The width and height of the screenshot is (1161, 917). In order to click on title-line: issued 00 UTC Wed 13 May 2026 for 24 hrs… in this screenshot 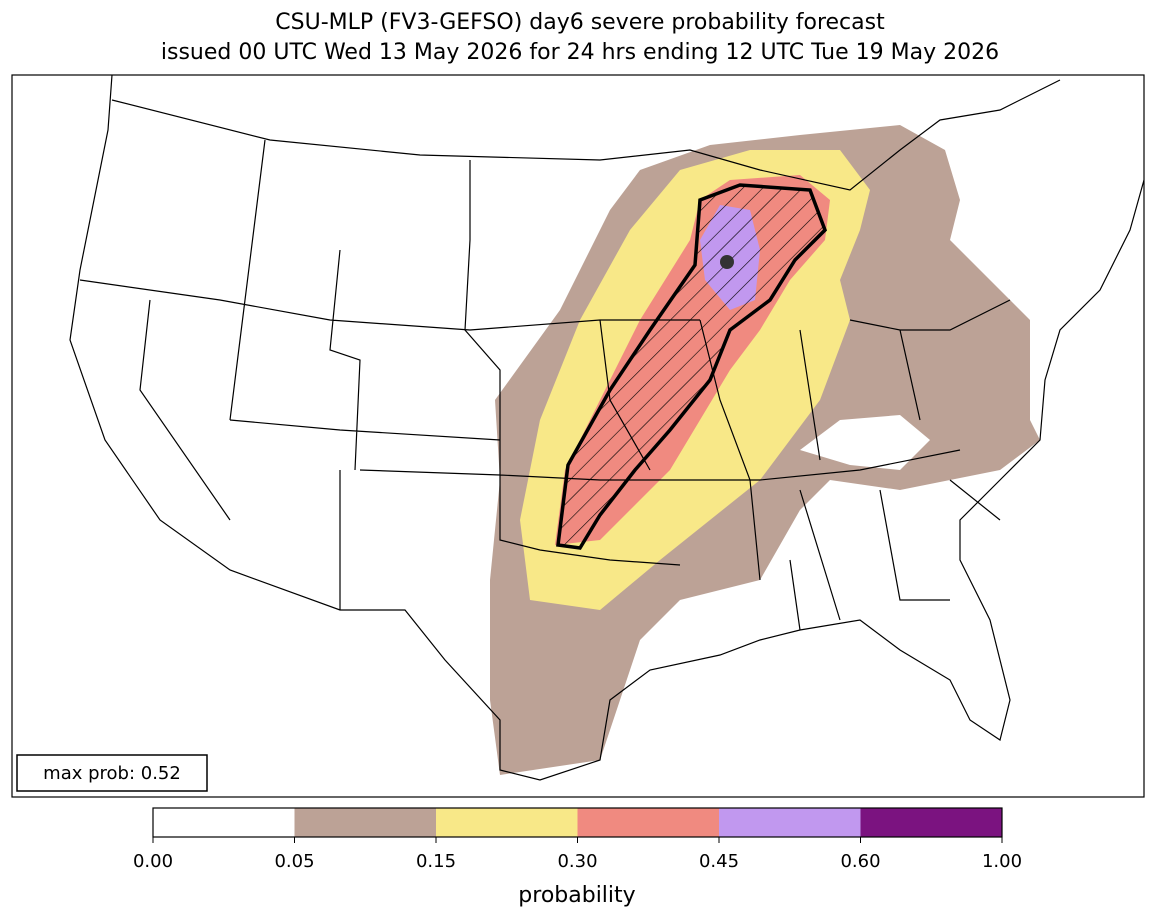, I will do `click(580, 52)`.